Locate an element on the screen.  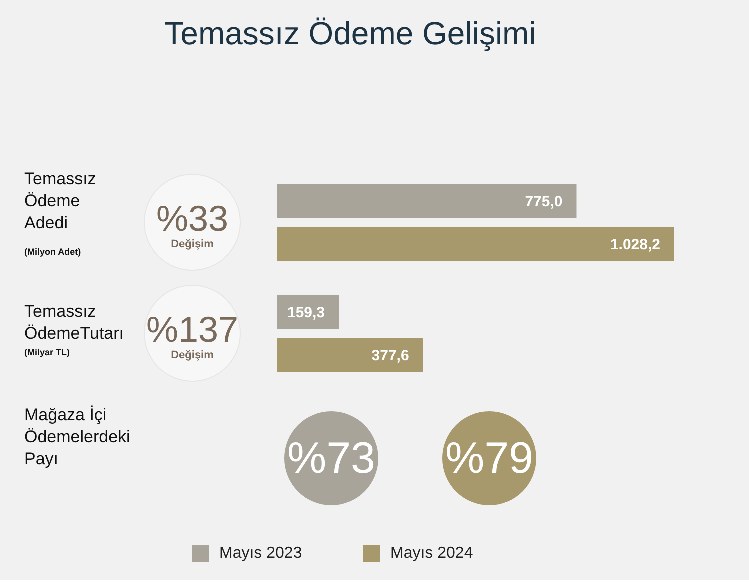
data-label: %73 is located at coordinates (331, 458).